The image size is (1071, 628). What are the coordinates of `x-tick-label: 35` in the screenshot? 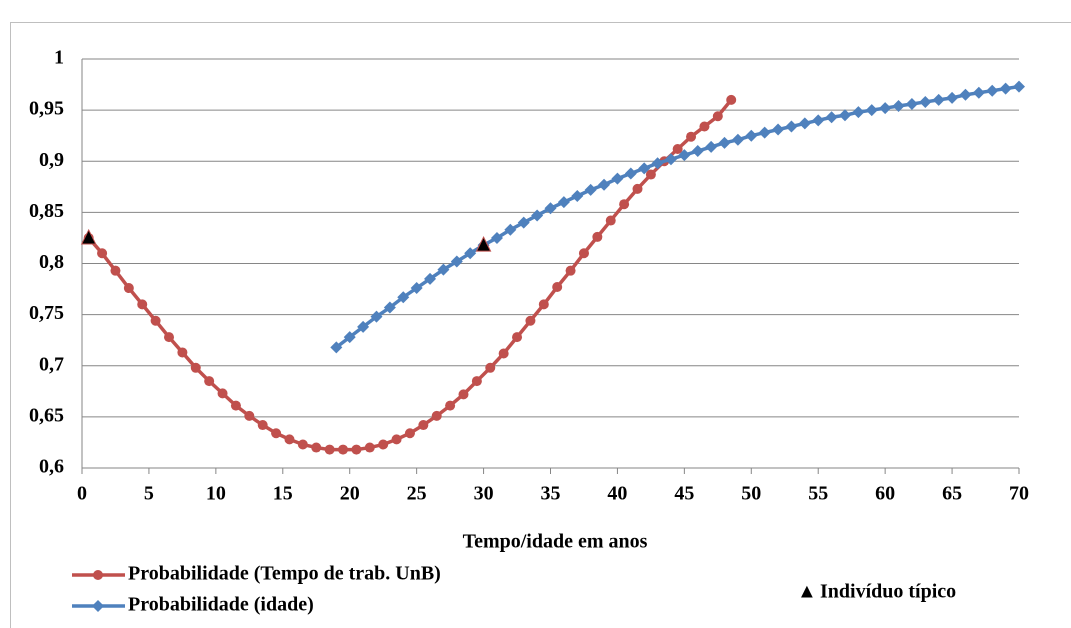 It's located at (551, 494).